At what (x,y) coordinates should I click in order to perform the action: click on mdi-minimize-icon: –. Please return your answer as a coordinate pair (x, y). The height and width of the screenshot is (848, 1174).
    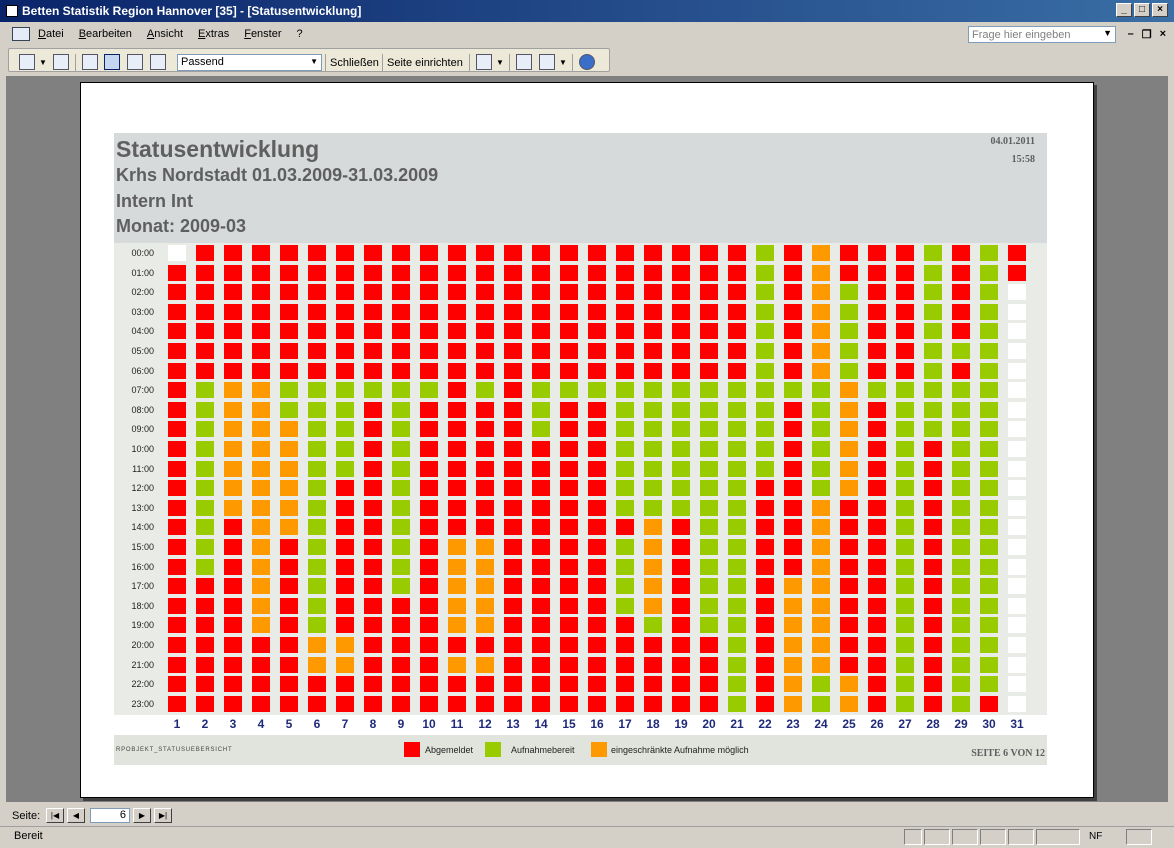
    Looking at the image, I should click on (1130, 34).